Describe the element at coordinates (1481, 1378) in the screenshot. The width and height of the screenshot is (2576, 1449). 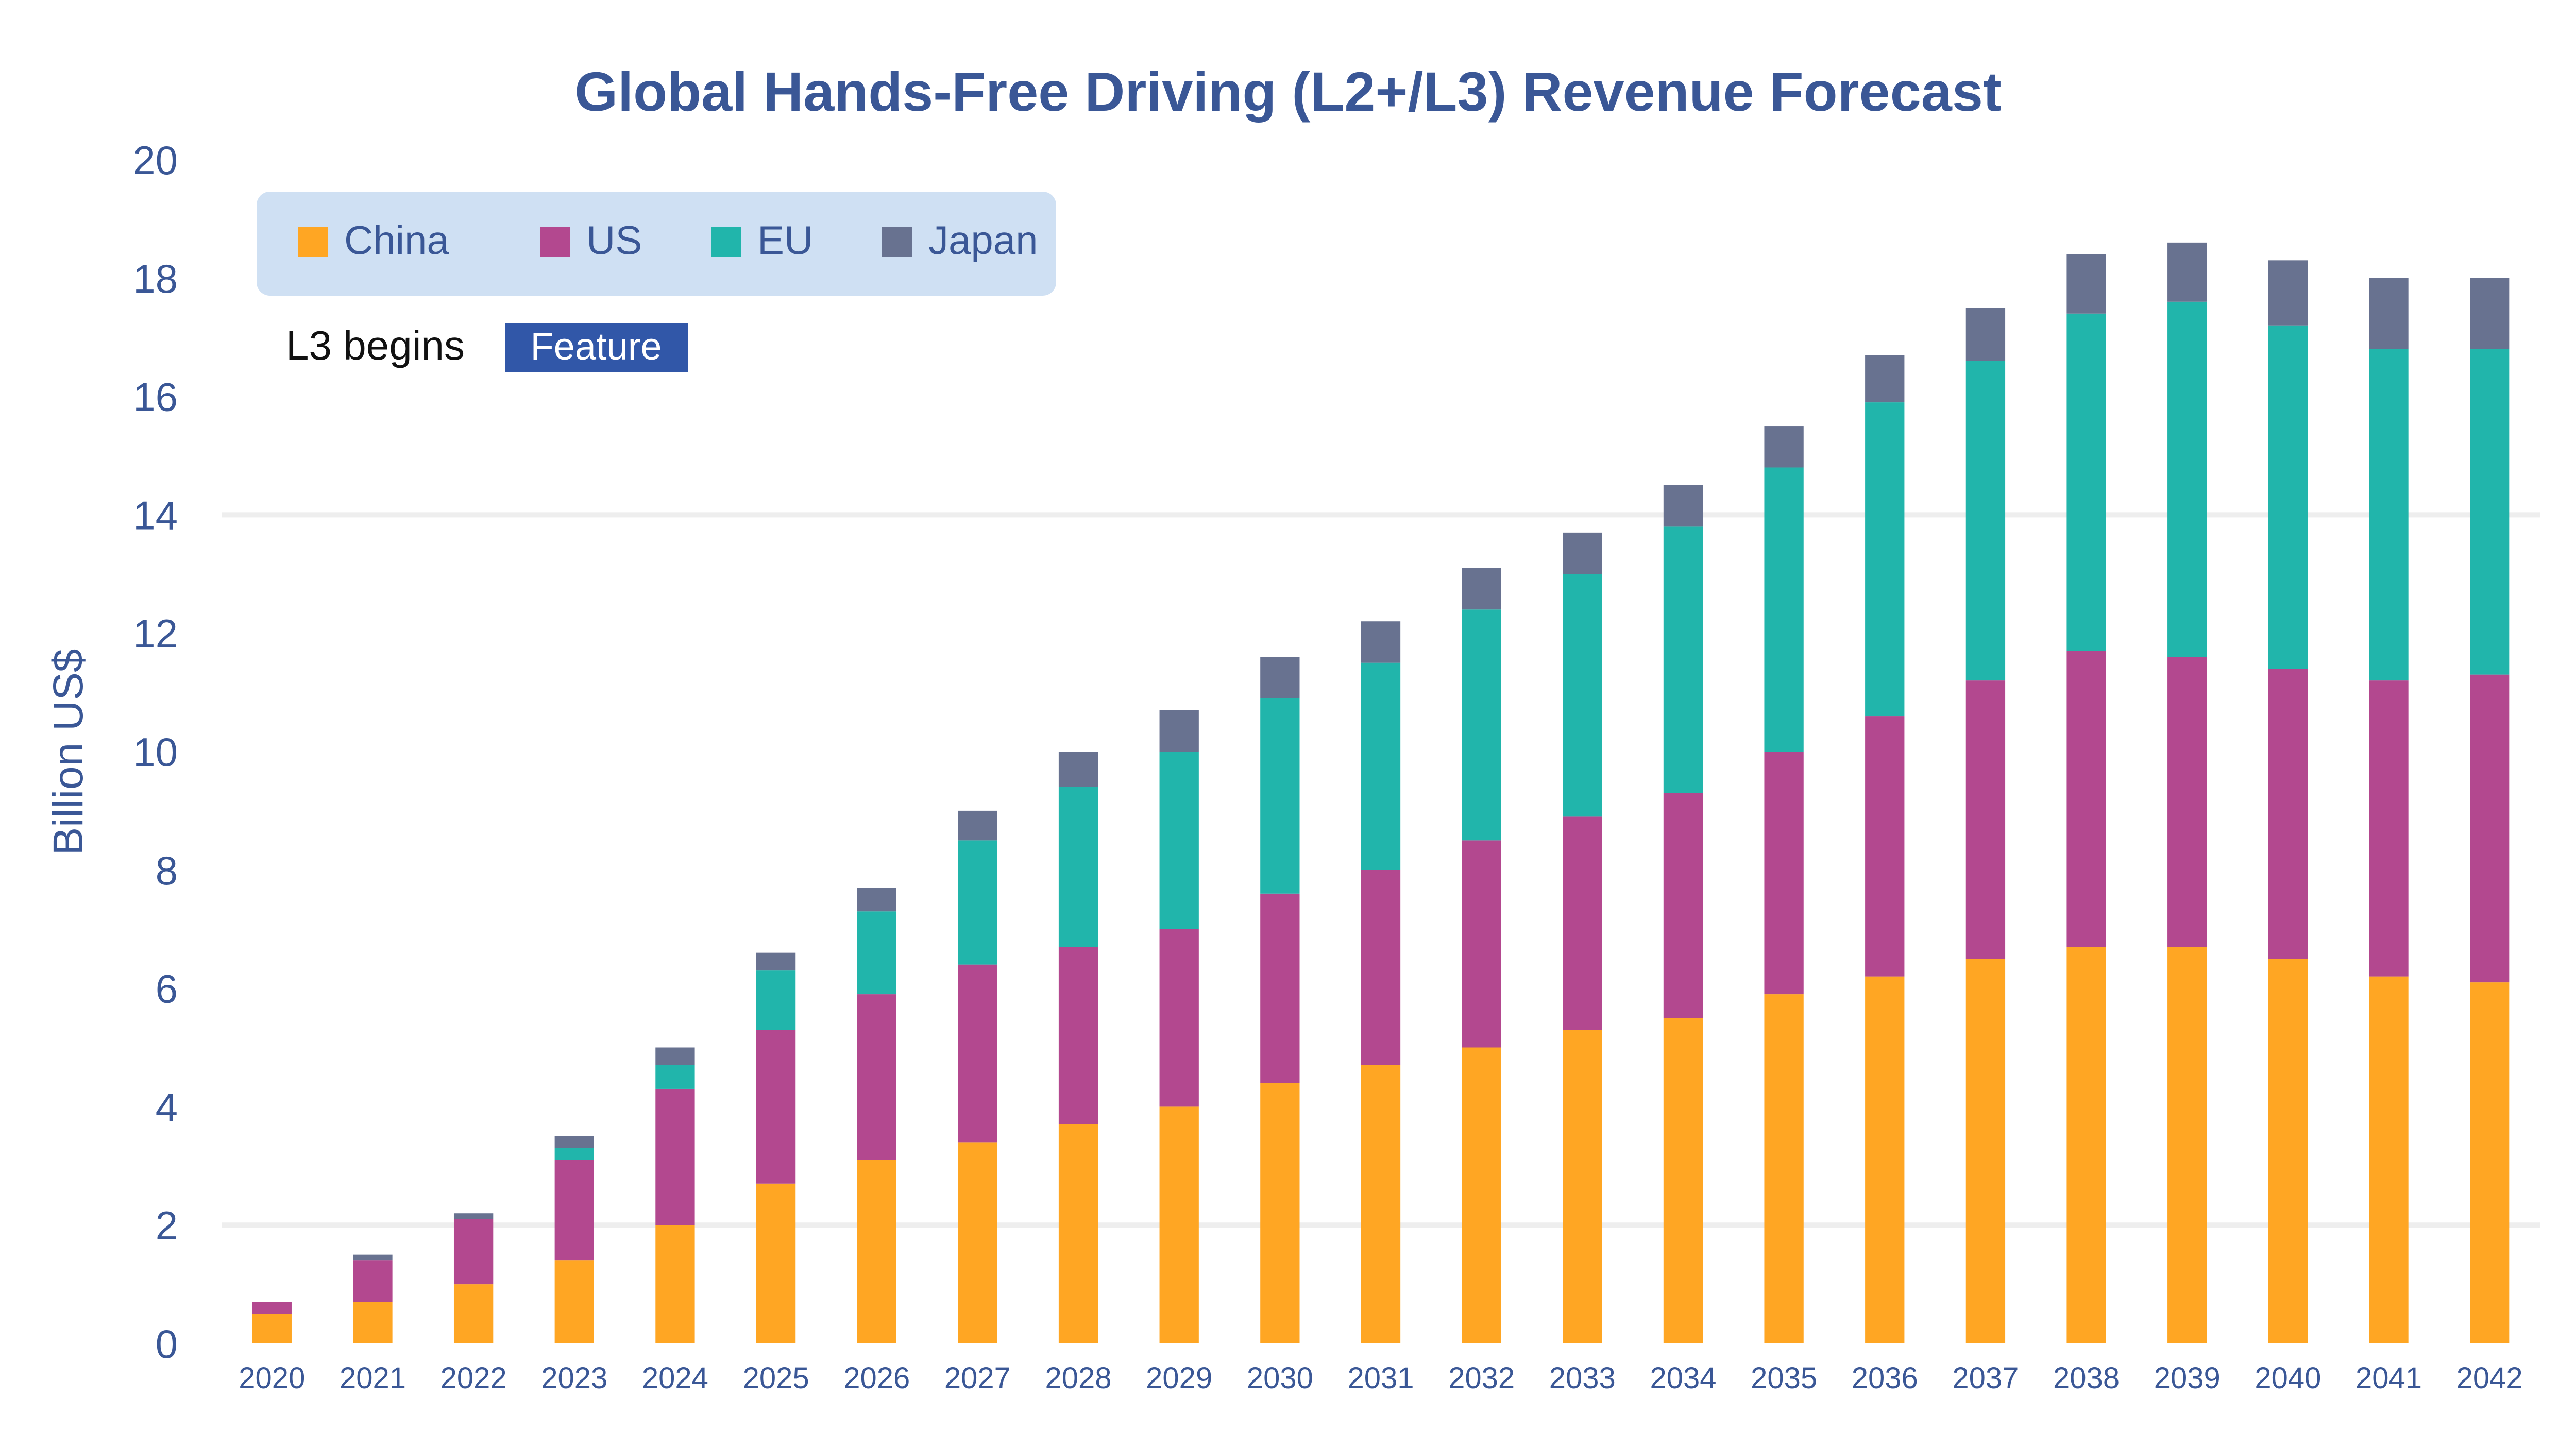
I see `x-tick-label: 2032` at that location.